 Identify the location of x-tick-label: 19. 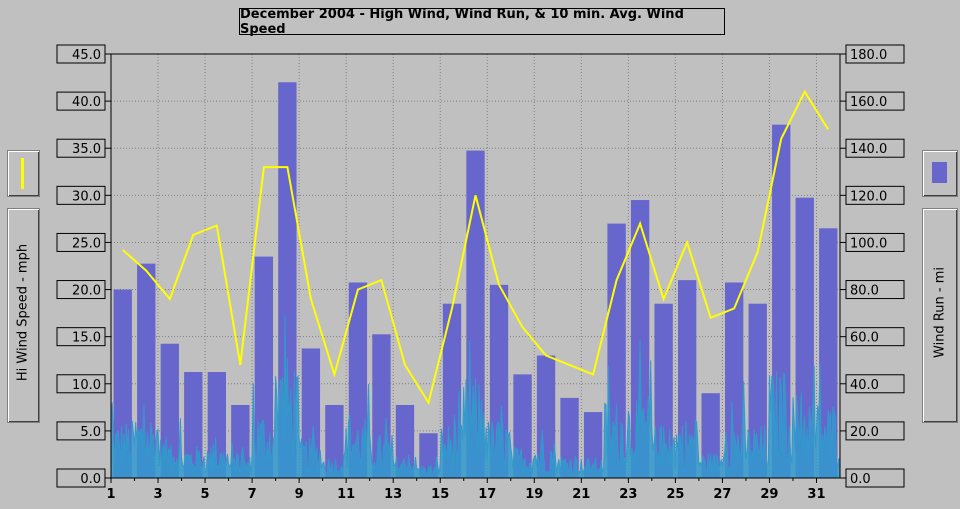
(534, 494).